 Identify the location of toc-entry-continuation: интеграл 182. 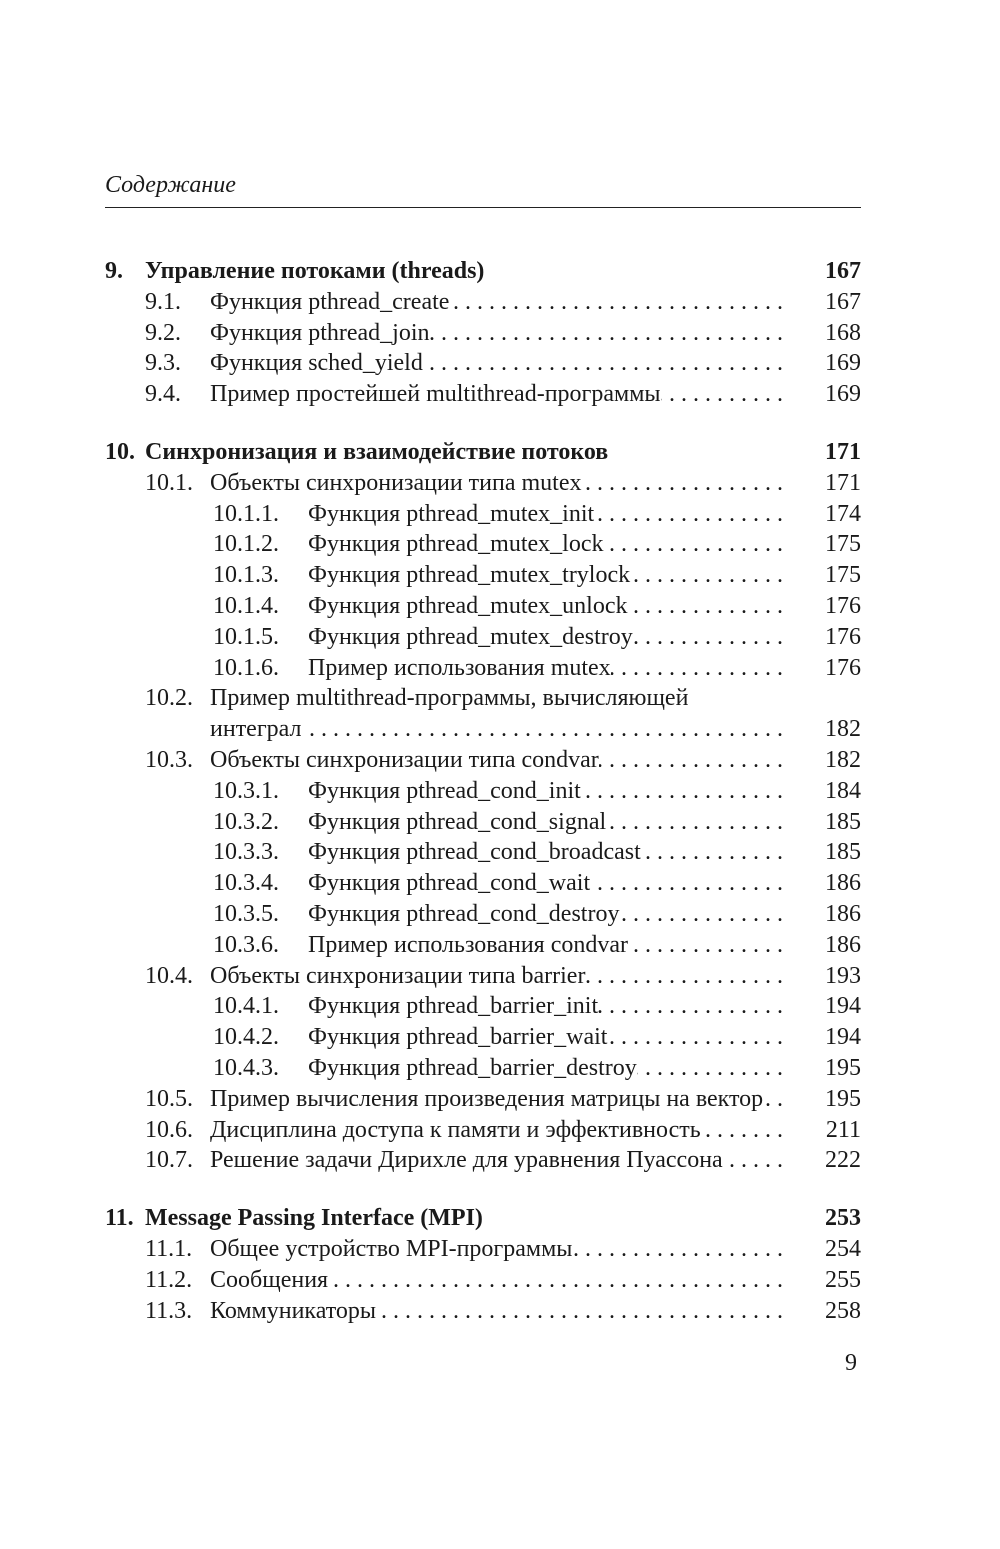
(483, 729).